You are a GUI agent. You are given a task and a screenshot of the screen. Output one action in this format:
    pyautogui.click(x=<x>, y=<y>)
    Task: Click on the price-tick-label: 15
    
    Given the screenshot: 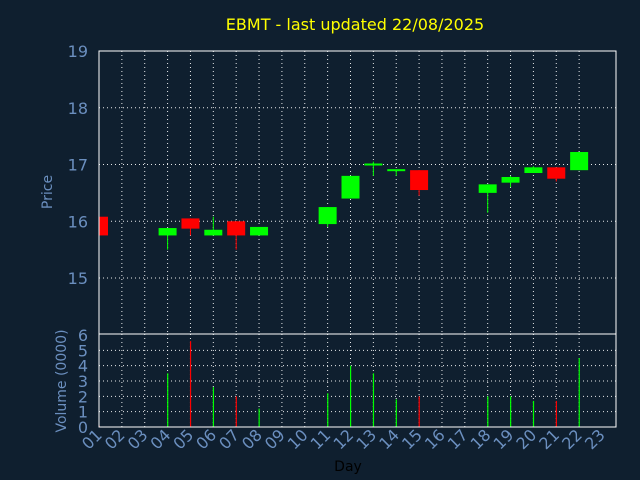 What is the action you would take?
    pyautogui.click(x=78, y=278)
    